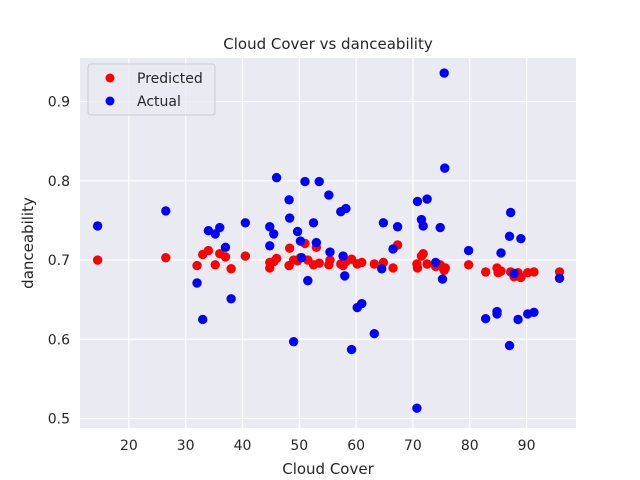  What do you see at coordinates (170, 79) in the screenshot?
I see `legend-label-predicted: Predicted` at bounding box center [170, 79].